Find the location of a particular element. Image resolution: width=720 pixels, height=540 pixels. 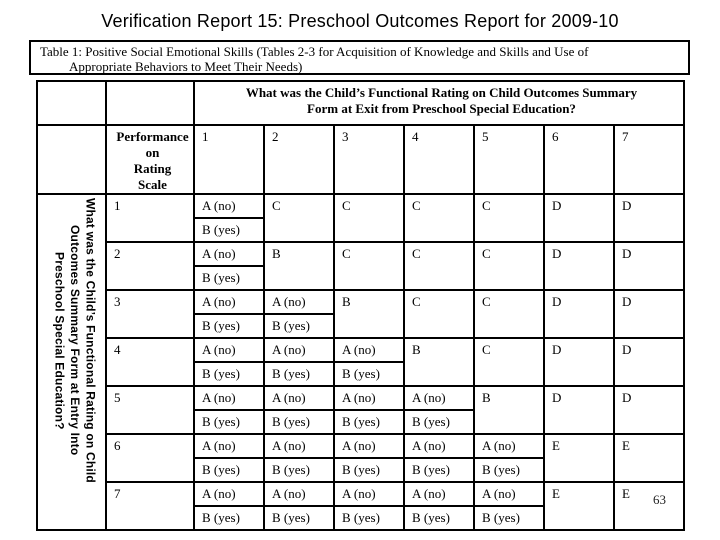

matrix-row-1-bottom: B (yes) is located at coordinates (360, 230).